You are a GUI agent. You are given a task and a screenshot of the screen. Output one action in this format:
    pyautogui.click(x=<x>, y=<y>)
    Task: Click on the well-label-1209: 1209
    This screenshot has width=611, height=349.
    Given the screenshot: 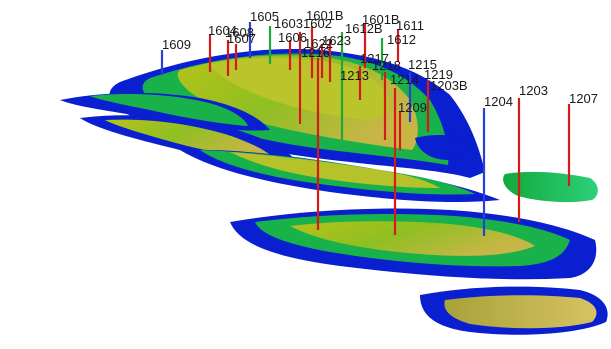 What is the action you would take?
    pyautogui.click(x=412, y=107)
    